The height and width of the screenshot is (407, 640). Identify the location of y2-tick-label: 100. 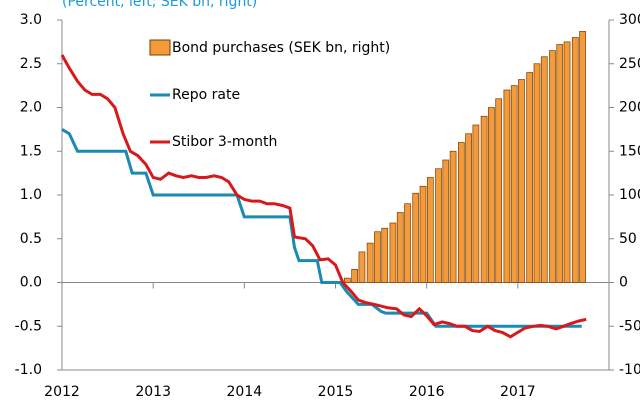
(629, 195).